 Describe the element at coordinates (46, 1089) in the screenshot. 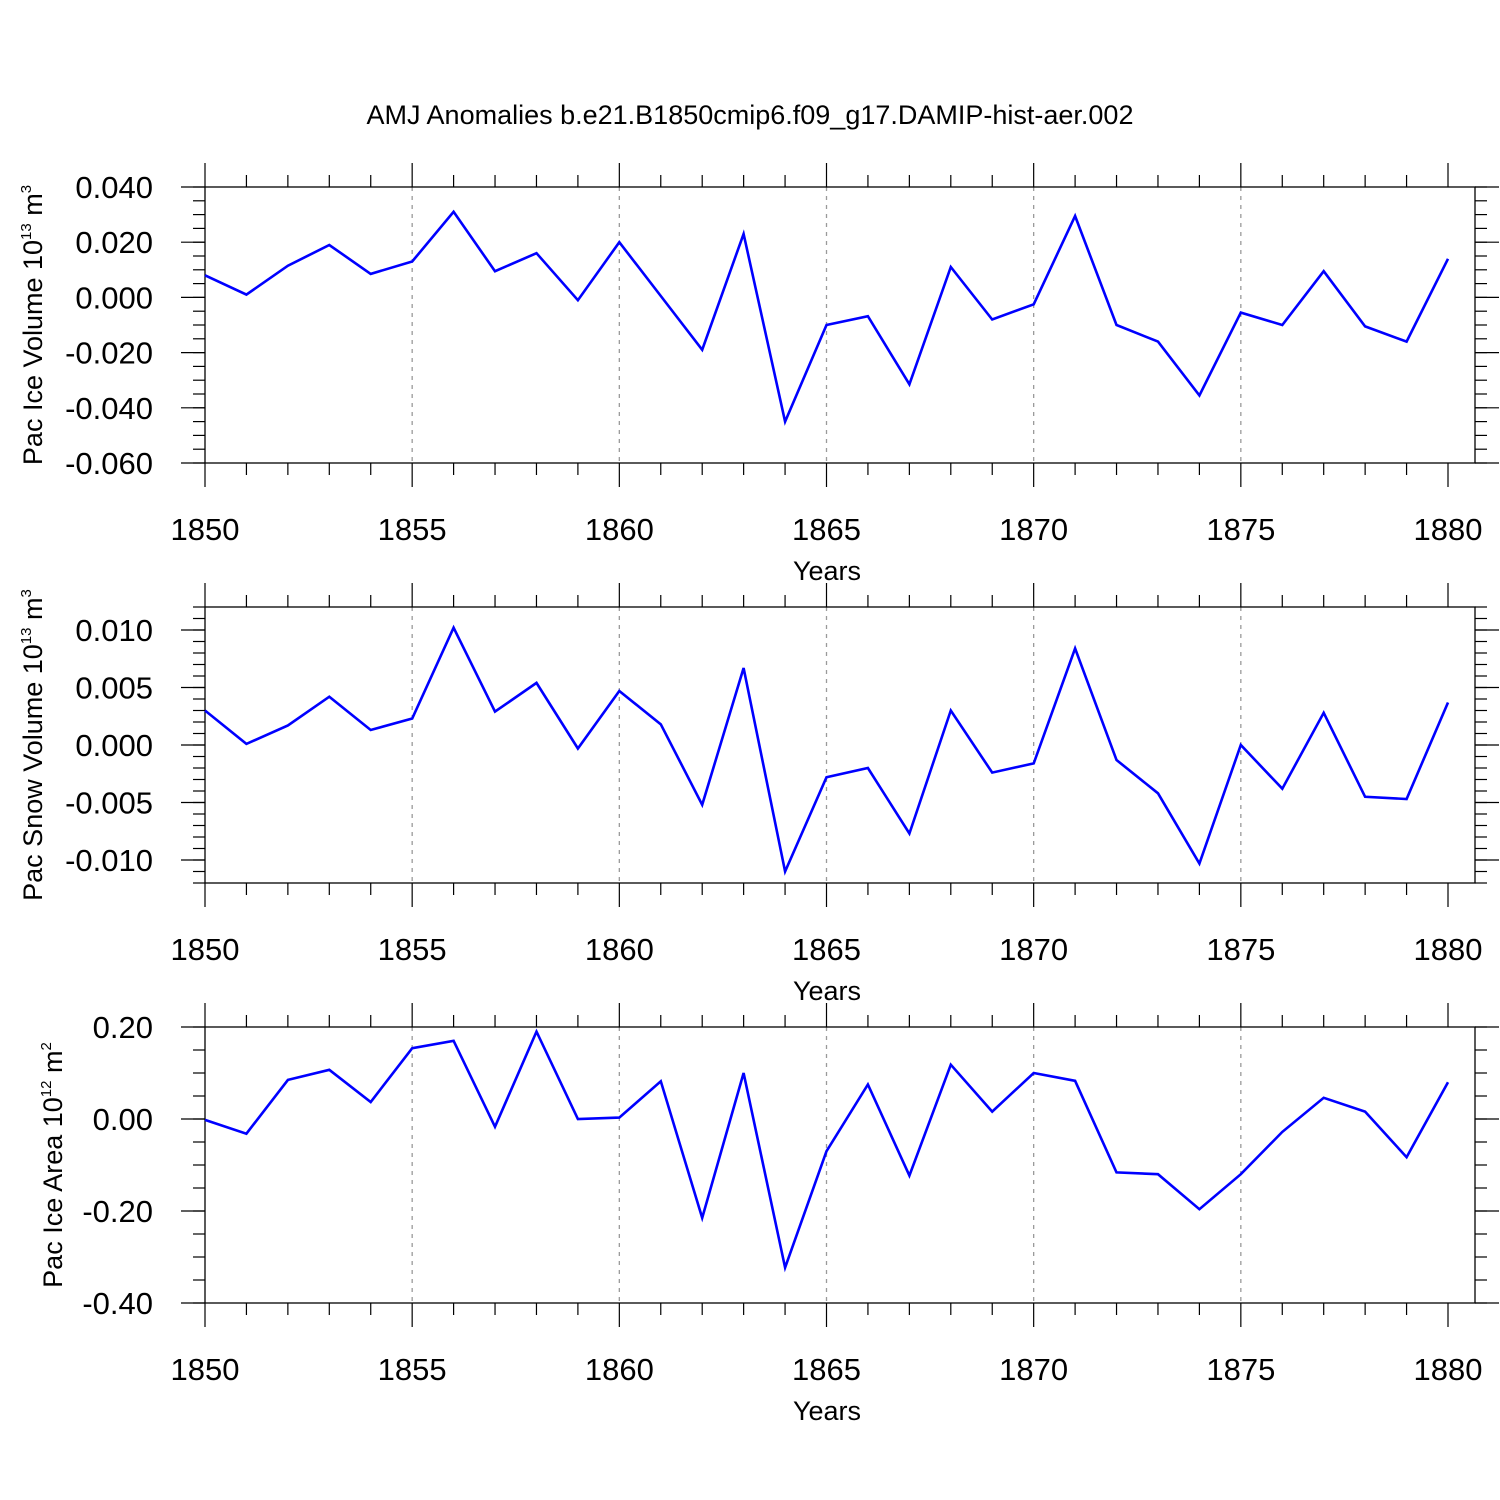

I see `y-axis-title-exponent: 12` at that location.